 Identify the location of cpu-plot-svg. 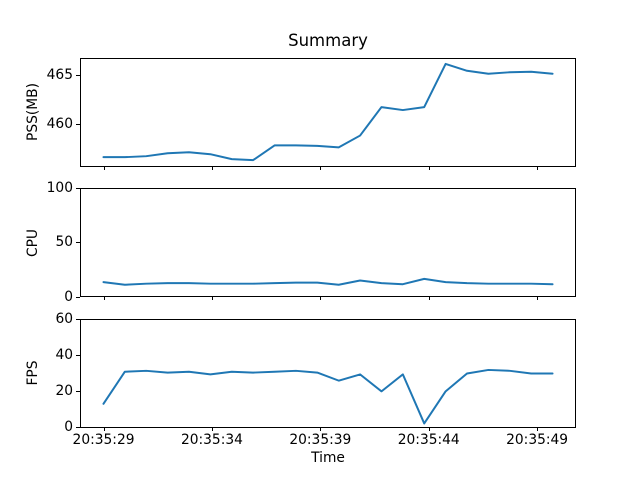
(328, 281).